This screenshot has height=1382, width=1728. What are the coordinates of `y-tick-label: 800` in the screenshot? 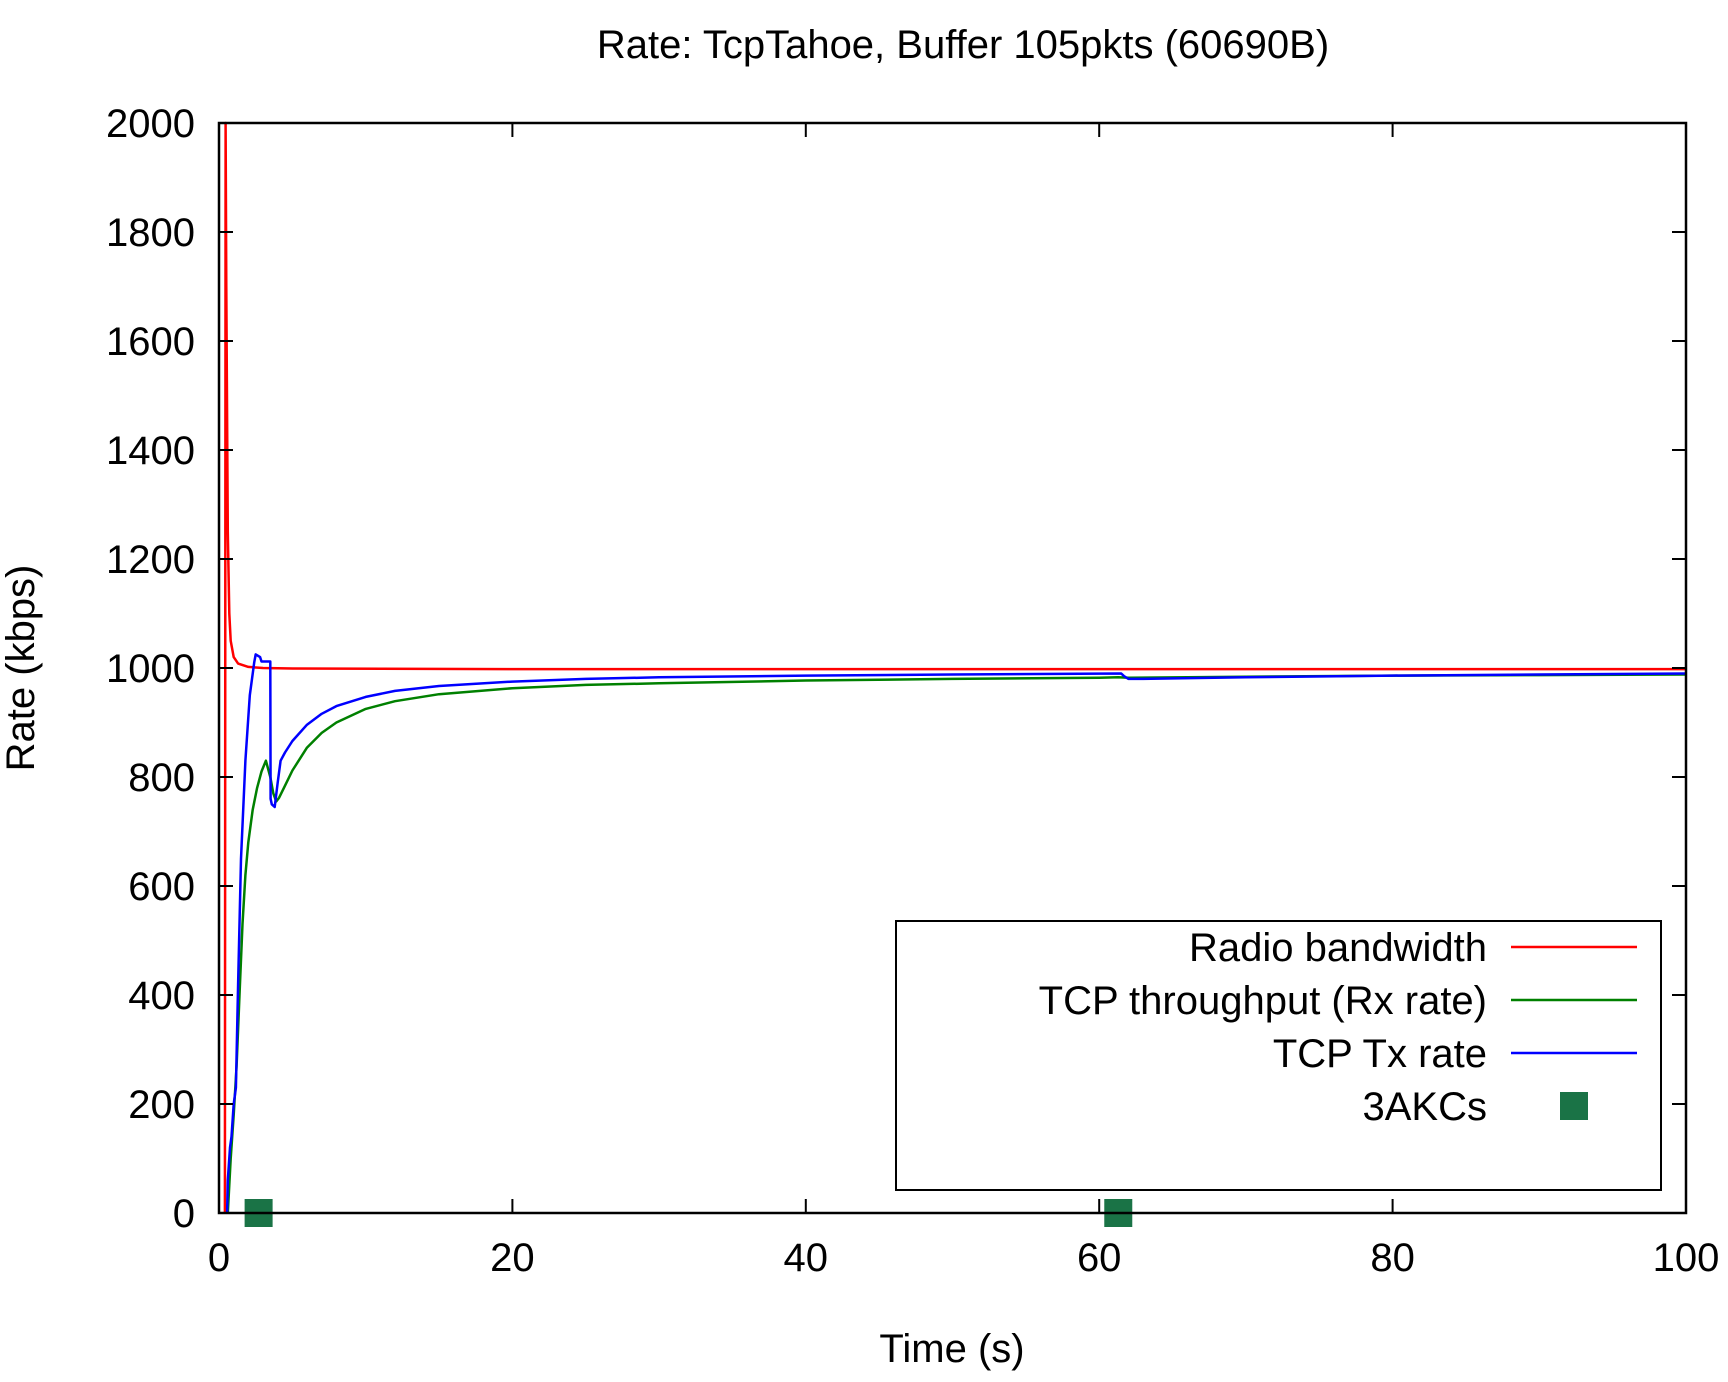 It's located at (161, 778).